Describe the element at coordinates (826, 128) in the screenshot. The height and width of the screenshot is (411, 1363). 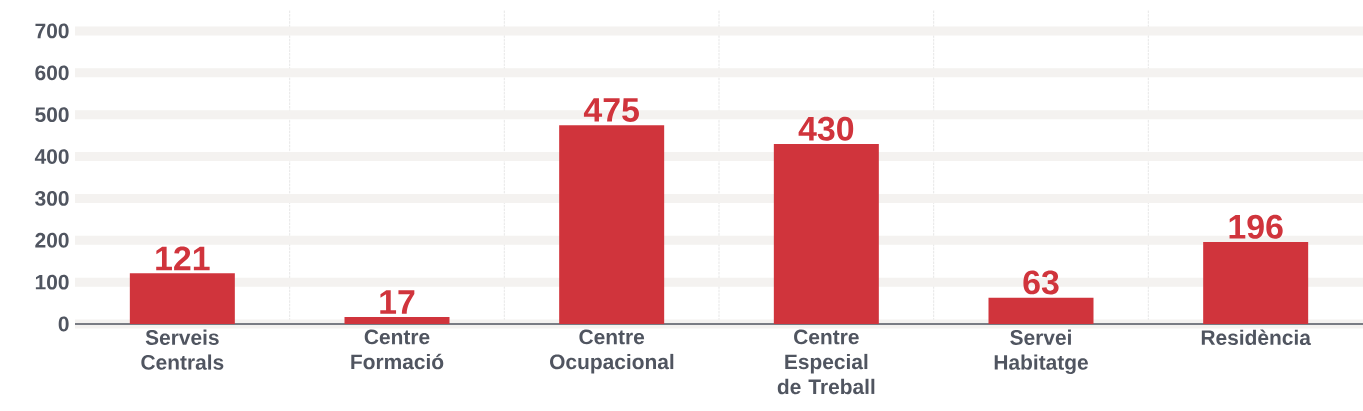
I see `data-label: 430` at that location.